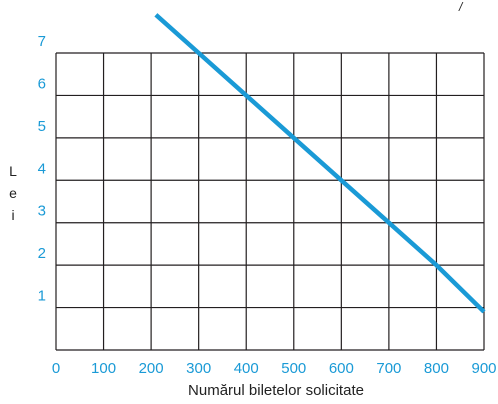 Image resolution: width=498 pixels, height=404 pixels. I want to click on x-tick-label: 600, so click(341, 368).